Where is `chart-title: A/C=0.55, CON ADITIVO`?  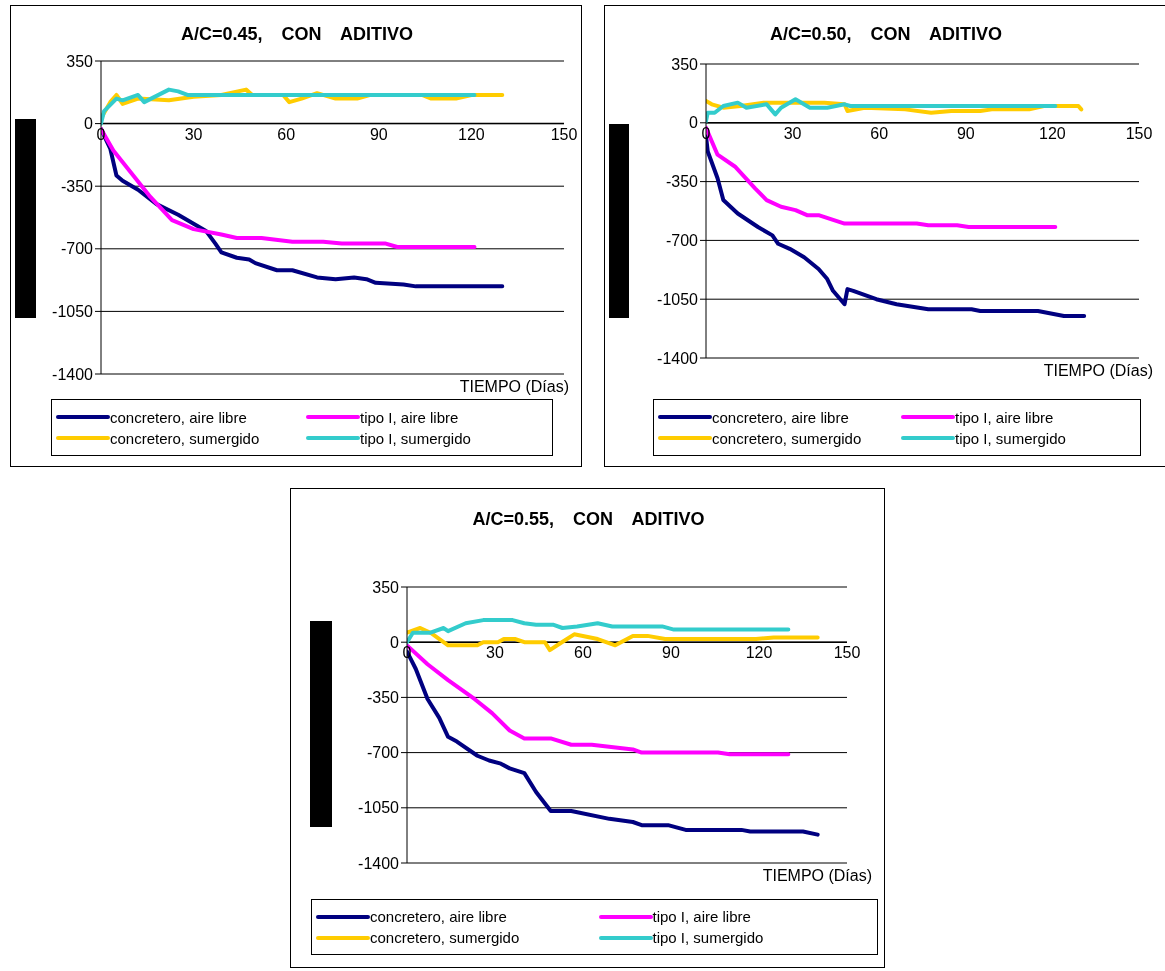
chart-title: A/C=0.55, CON ADITIVO is located at coordinates (588, 519).